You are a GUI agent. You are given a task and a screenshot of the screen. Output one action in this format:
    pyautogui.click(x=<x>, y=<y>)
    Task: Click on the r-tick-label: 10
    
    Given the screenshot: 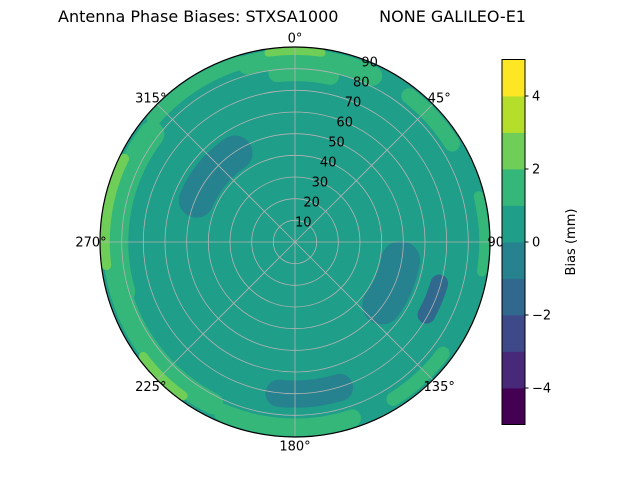 What is the action you would take?
    pyautogui.click(x=303, y=223)
    